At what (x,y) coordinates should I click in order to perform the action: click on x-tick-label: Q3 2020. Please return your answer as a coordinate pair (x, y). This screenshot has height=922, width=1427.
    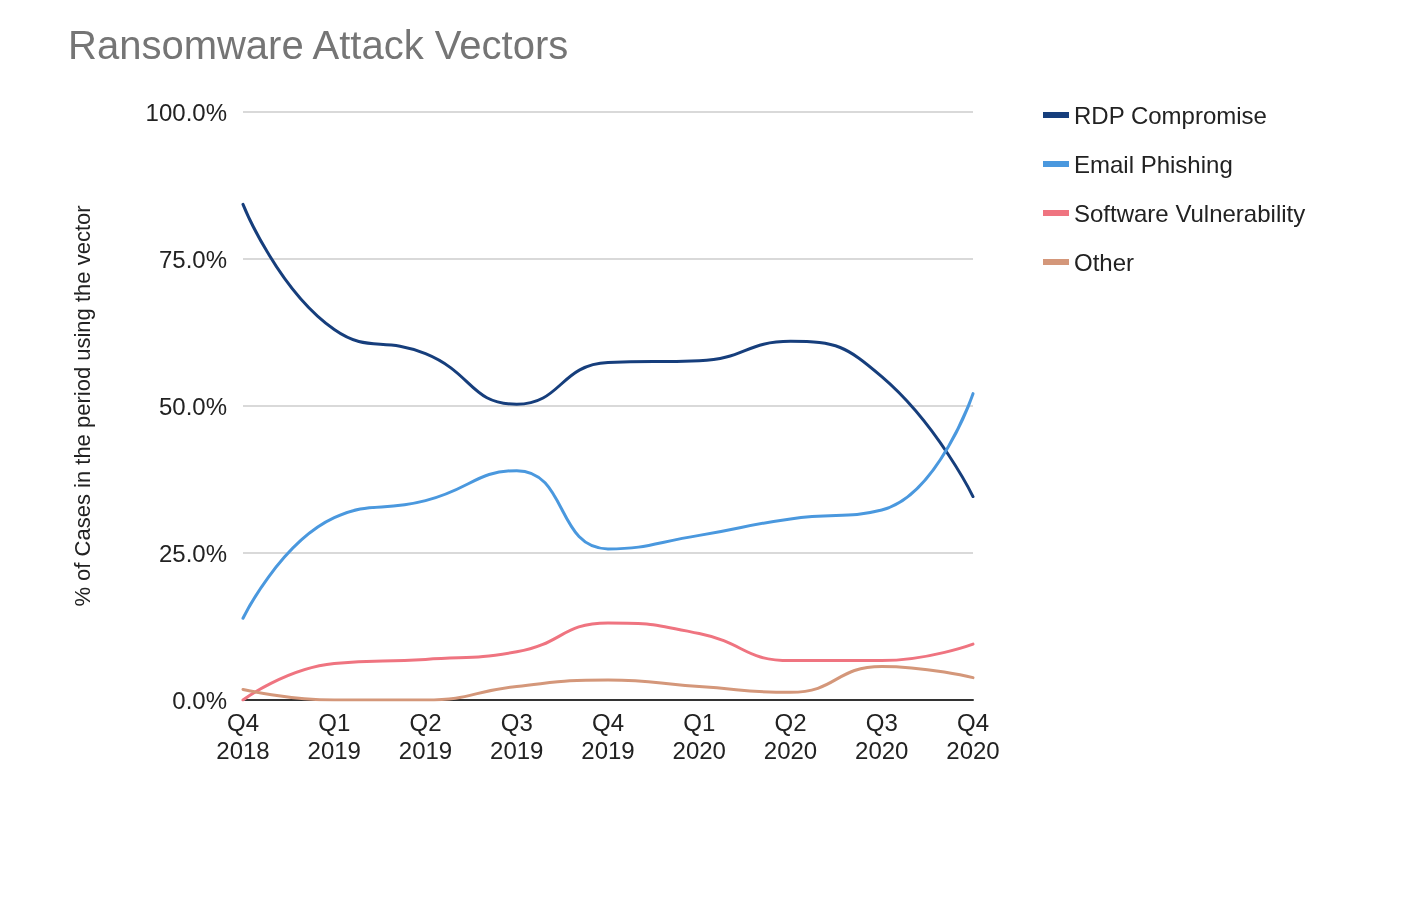
    Looking at the image, I should click on (882, 736).